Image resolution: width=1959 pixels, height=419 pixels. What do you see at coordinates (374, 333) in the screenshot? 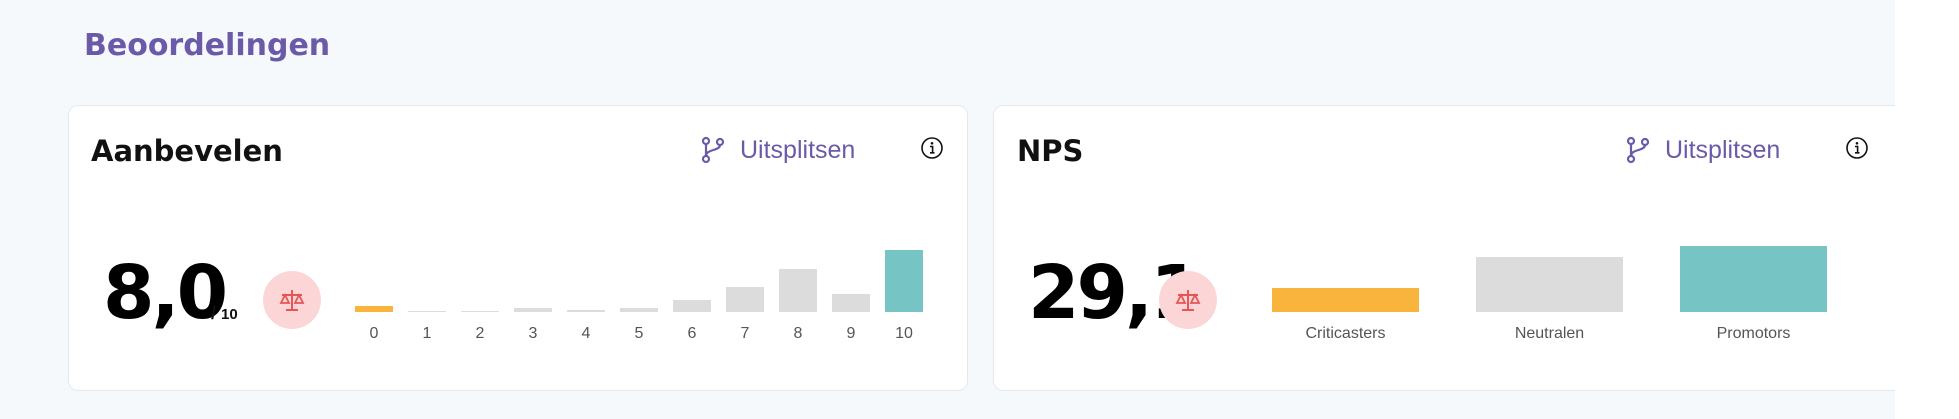
I see `tick-label-0: 0` at bounding box center [374, 333].